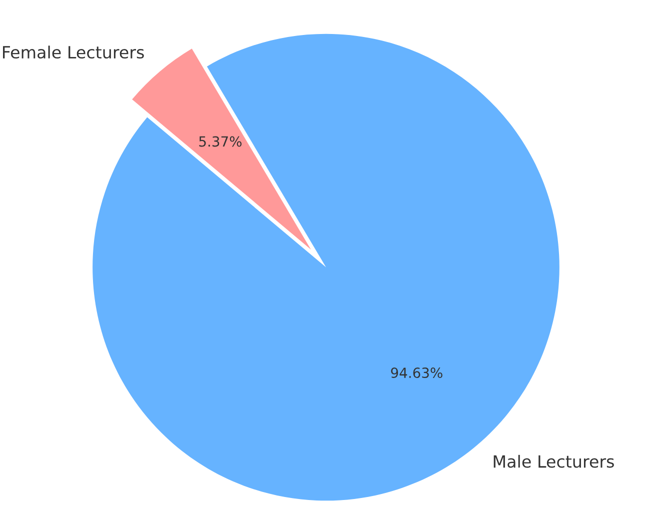  What do you see at coordinates (416, 373) in the screenshot?
I see `data-label: 94.63%` at bounding box center [416, 373].